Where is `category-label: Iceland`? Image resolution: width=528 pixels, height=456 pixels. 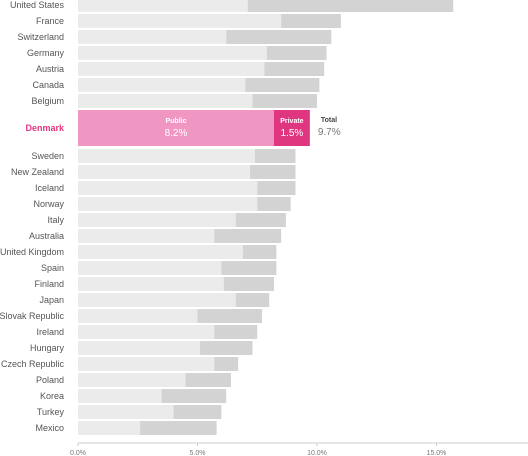 category-label: Iceland is located at coordinates (49, 188).